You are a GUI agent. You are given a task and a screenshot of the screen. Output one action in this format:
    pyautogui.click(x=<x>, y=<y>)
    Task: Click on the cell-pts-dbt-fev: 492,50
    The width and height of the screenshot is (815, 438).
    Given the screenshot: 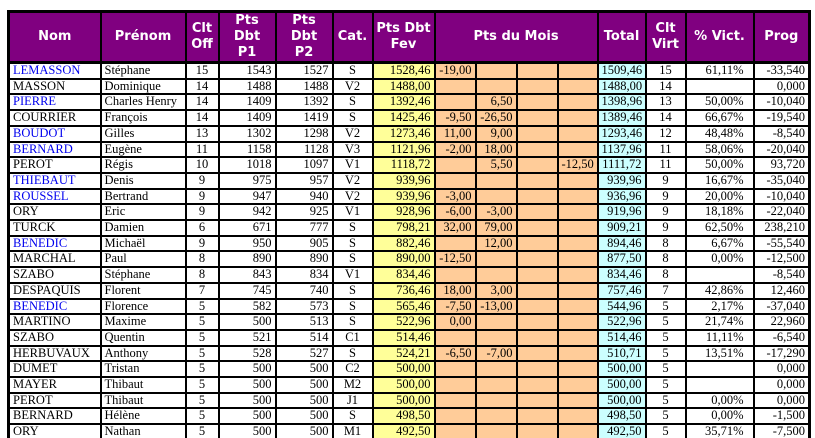 What is the action you would take?
    pyautogui.click(x=403, y=430)
    